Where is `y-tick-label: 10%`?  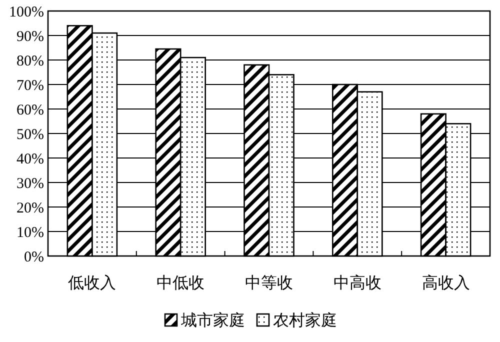
y-tick-label: 10% is located at coordinates (30, 232).